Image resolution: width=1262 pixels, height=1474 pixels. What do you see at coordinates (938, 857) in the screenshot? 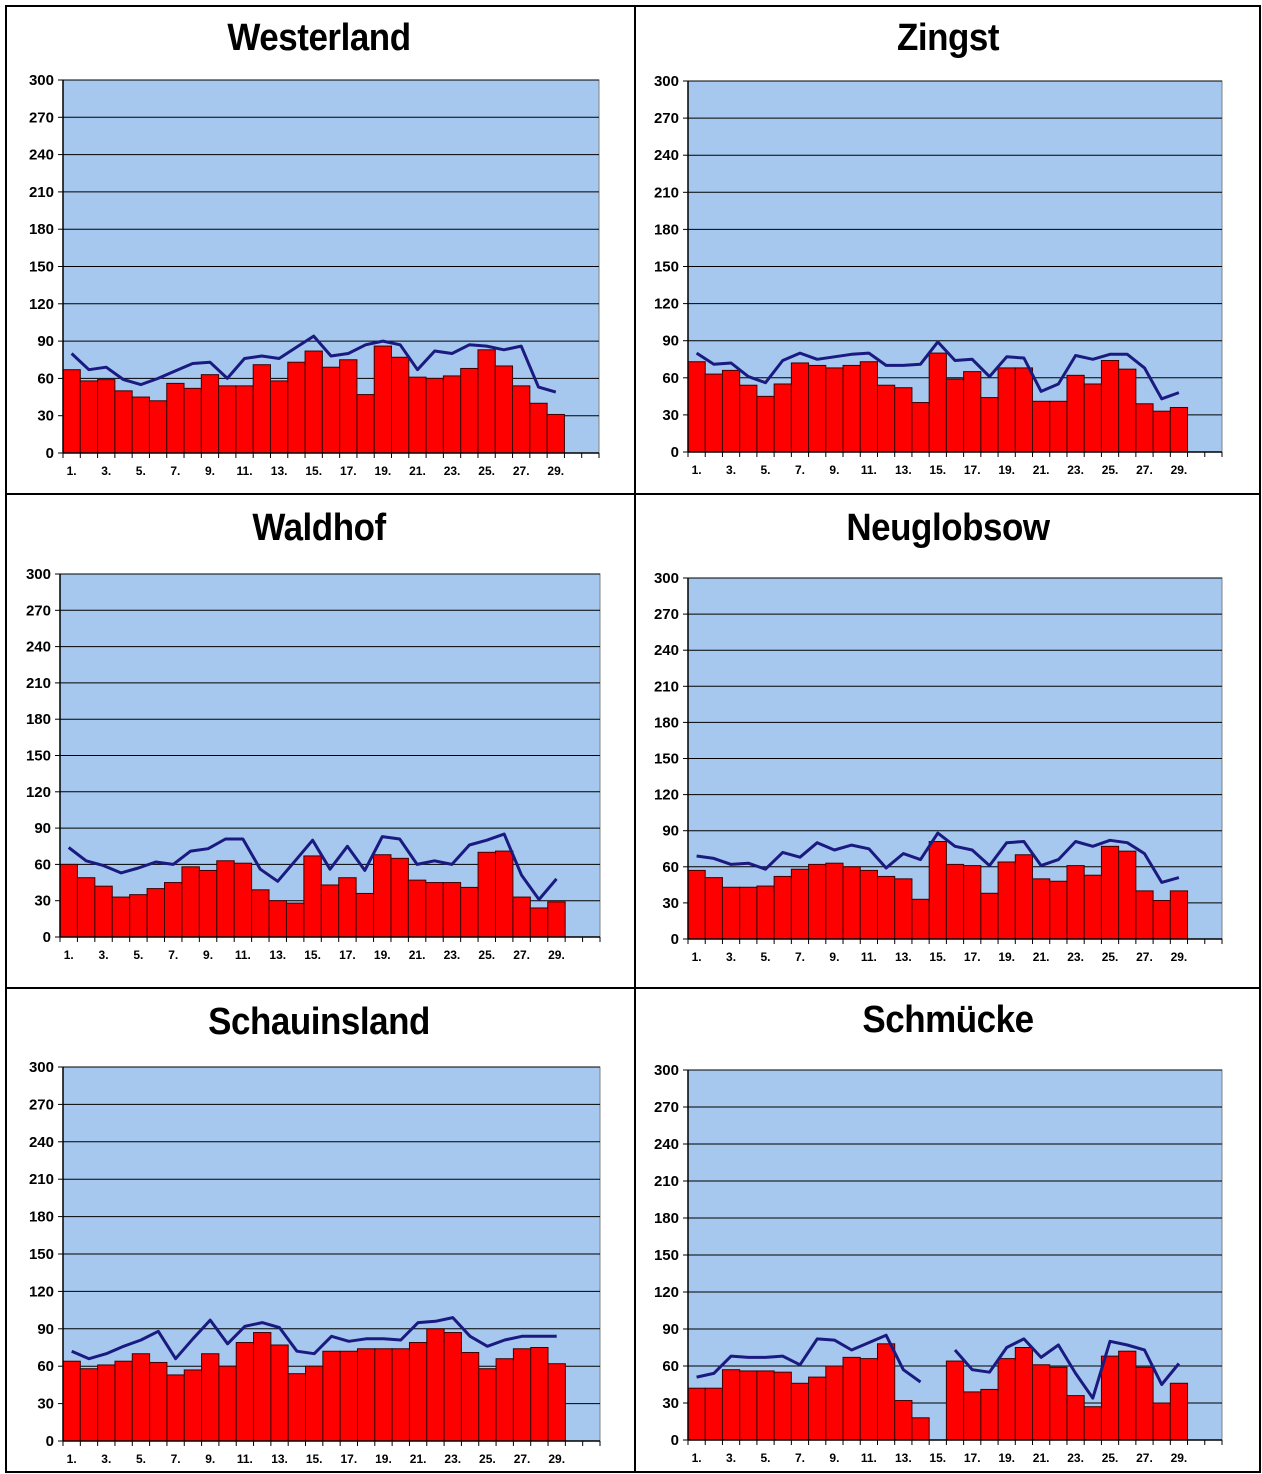
I see `series-line` at bounding box center [938, 857].